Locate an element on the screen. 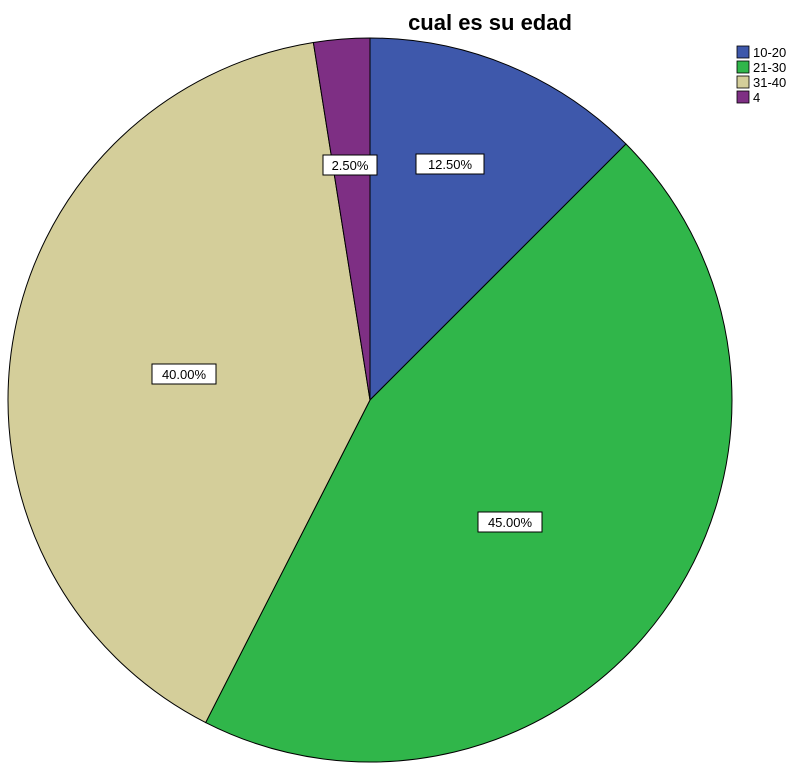 Image resolution: width=801 pixels, height=763 pixels. legend-item-21-30: 21-30 is located at coordinates (761, 67).